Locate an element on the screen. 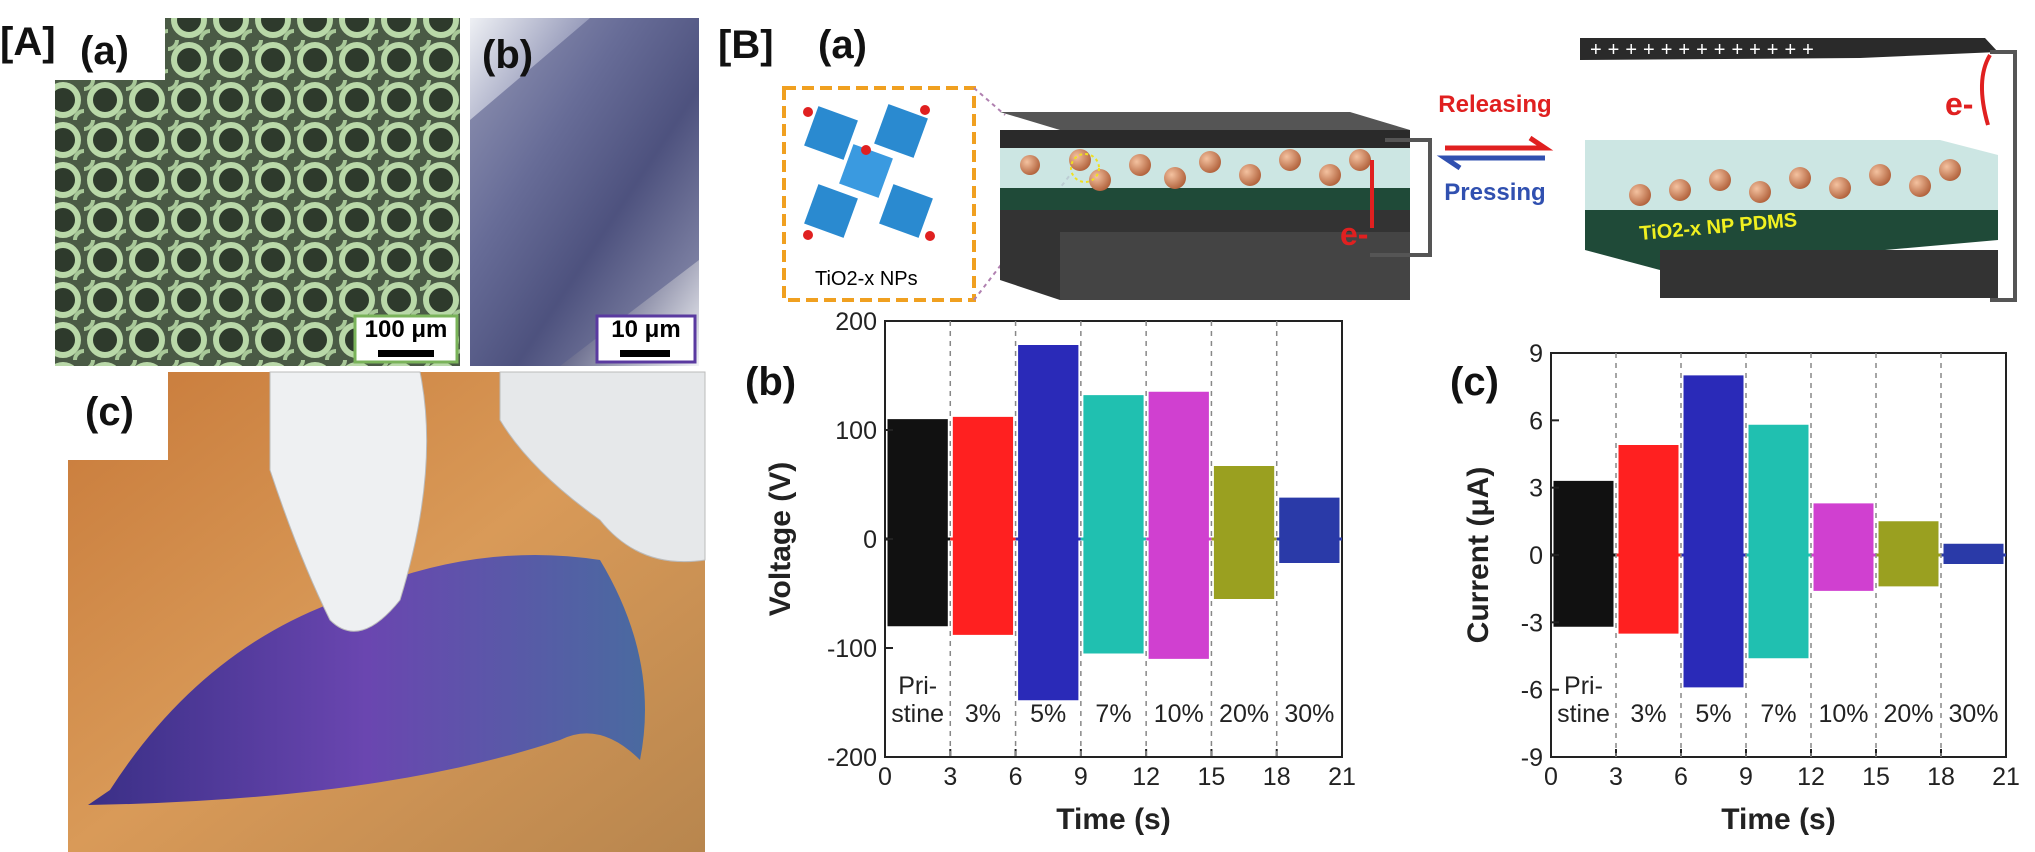 The width and height of the screenshot is (2035, 852). sem-texture is located at coordinates (584, 192).